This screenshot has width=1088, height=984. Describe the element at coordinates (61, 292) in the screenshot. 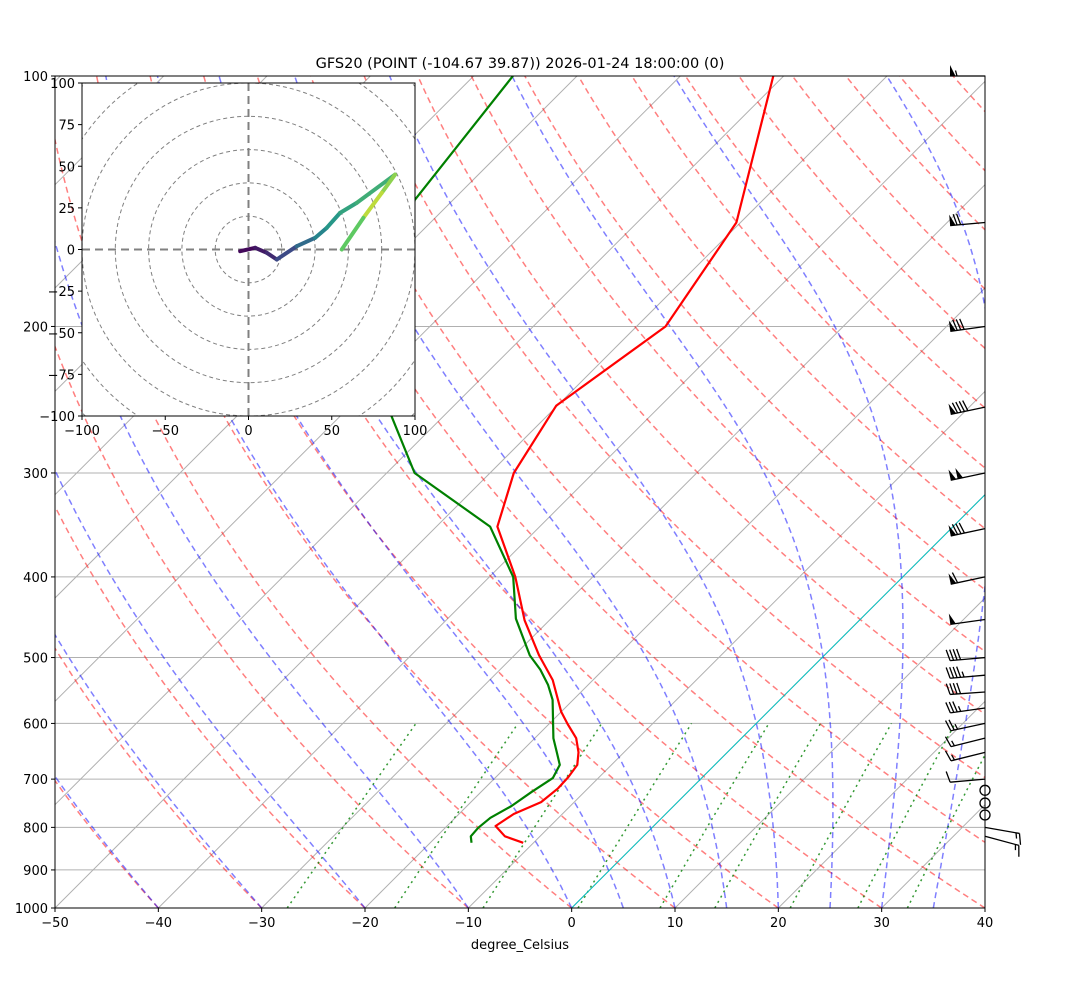

I see `hodograph-y-tick-label: −25` at that location.